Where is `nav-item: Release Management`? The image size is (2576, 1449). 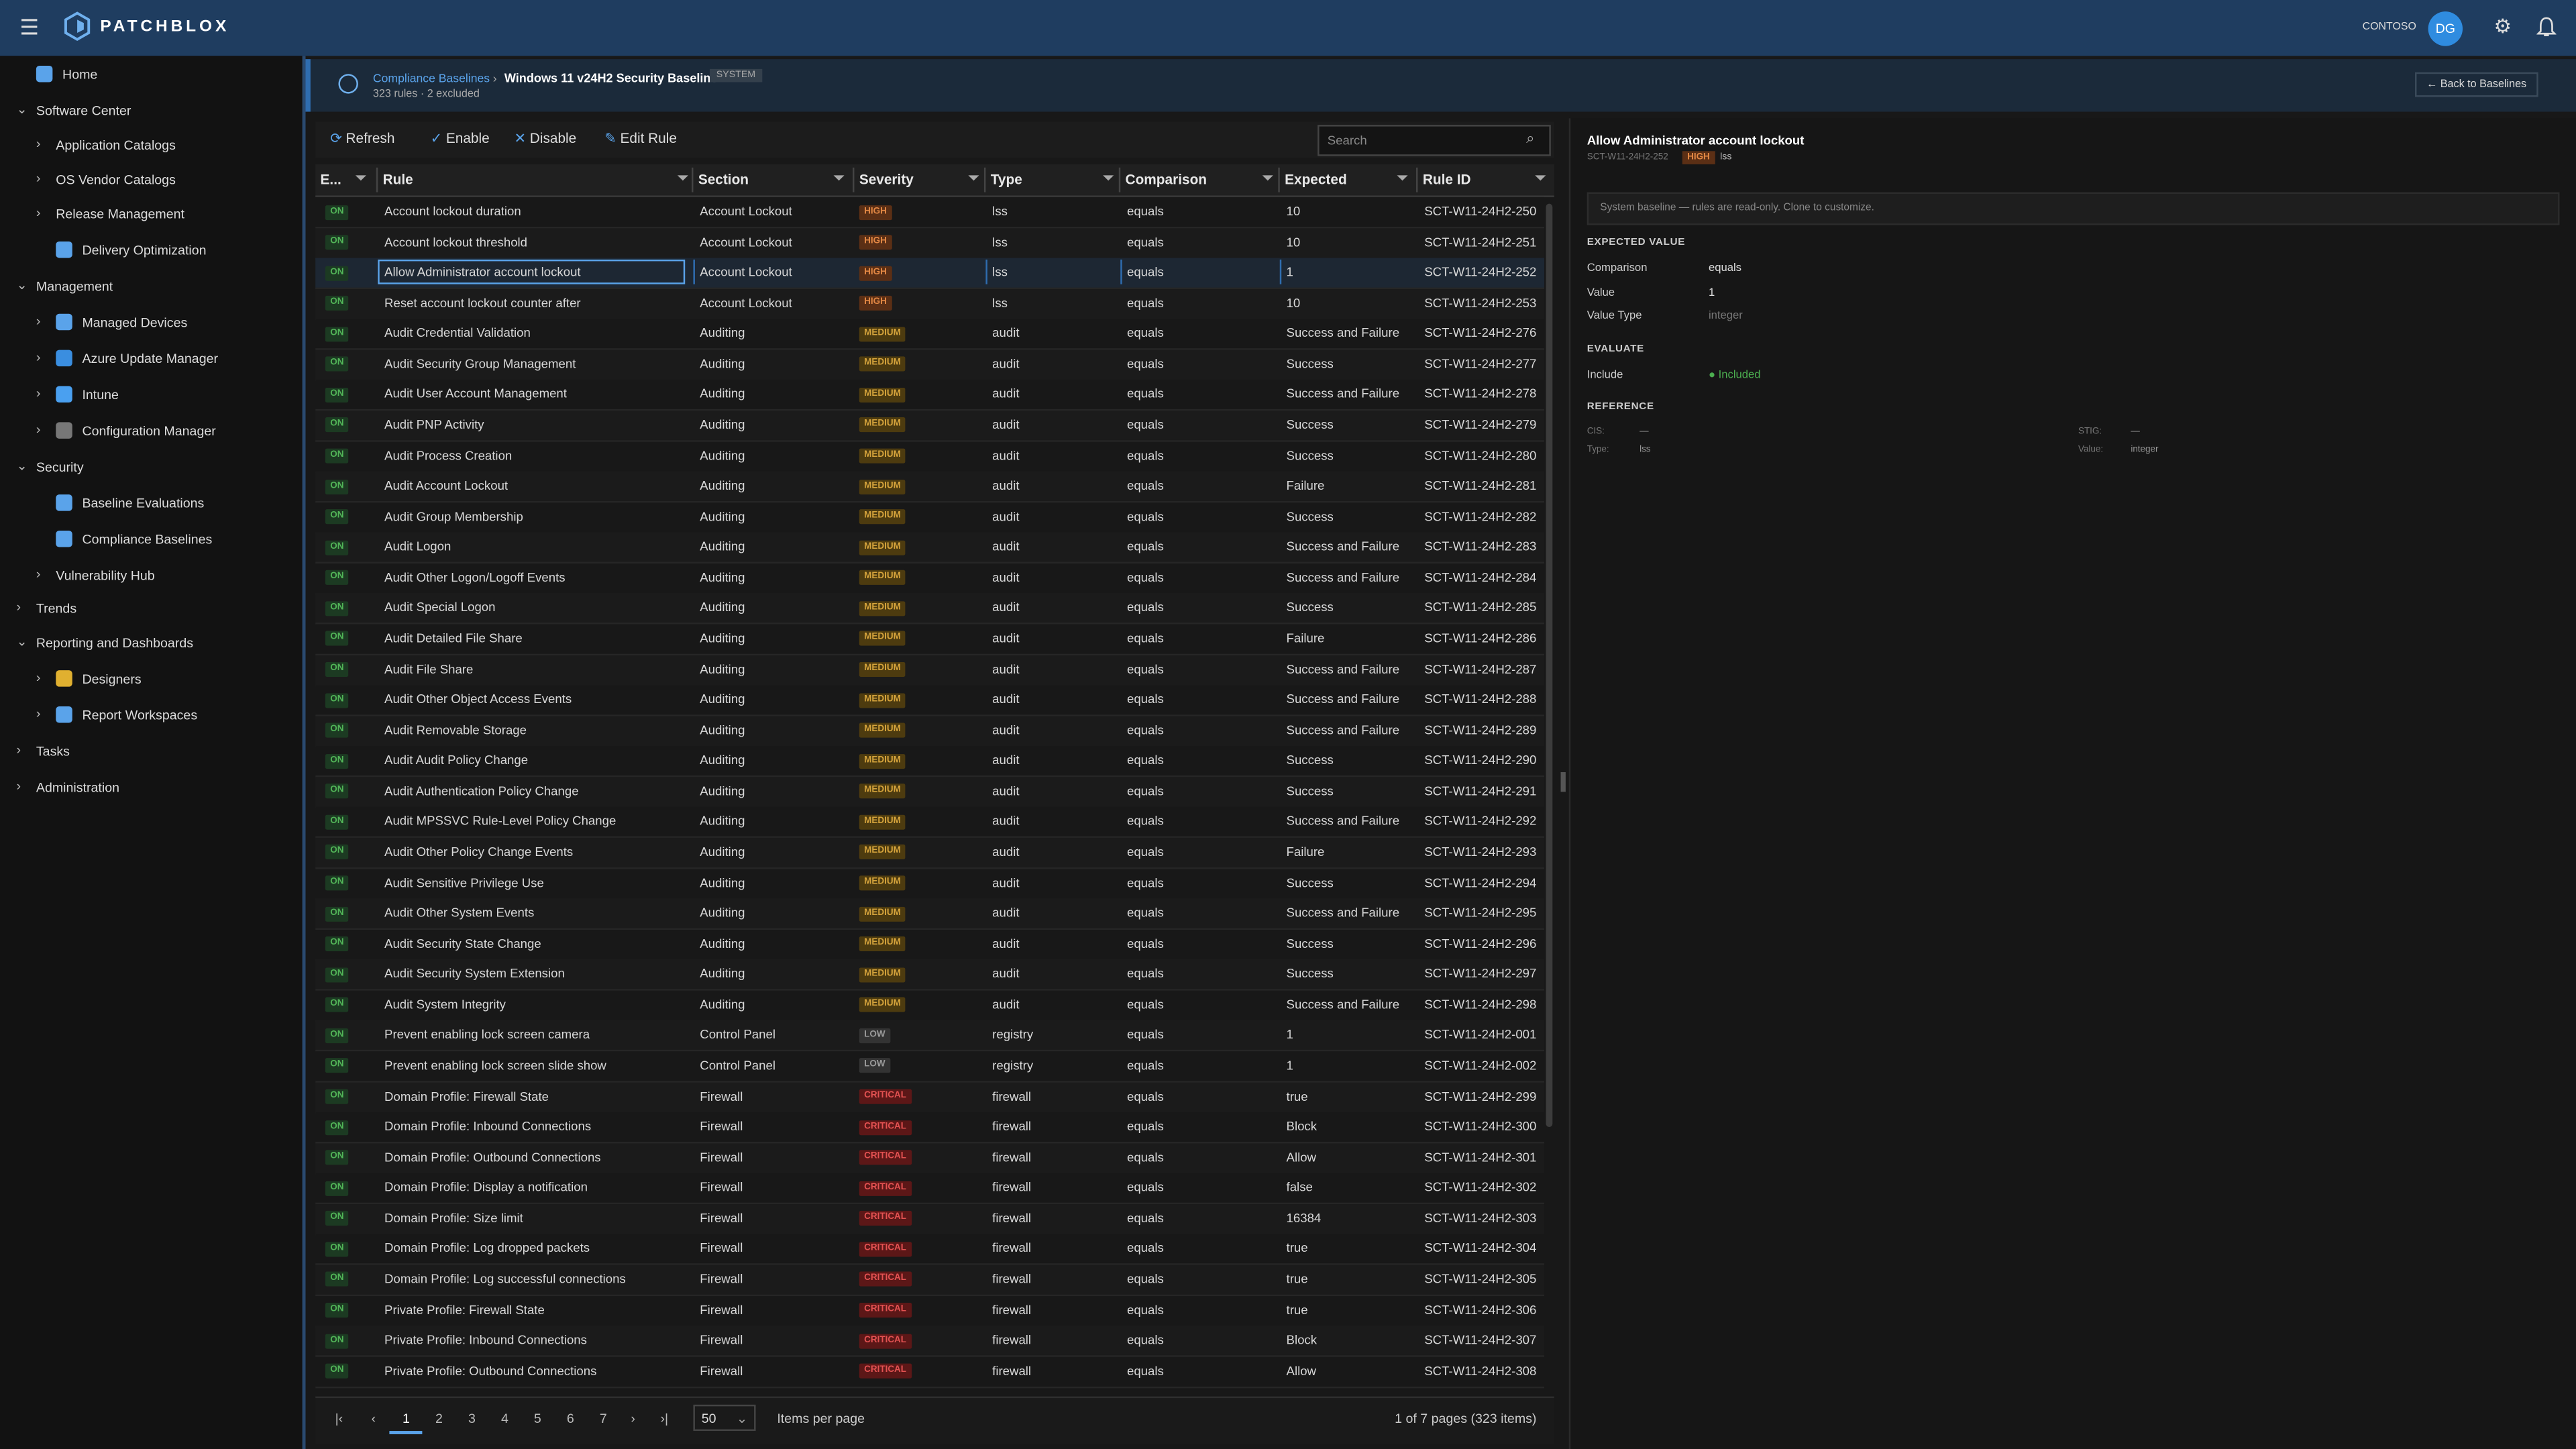
nav-item: Release Management is located at coordinates (120, 214).